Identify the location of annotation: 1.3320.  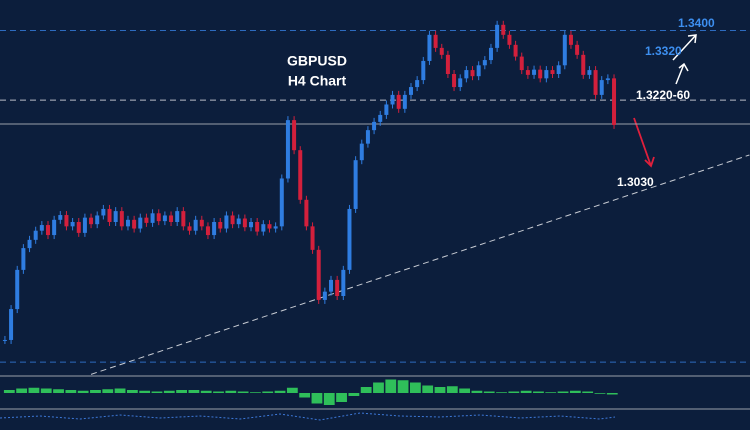
(663, 51).